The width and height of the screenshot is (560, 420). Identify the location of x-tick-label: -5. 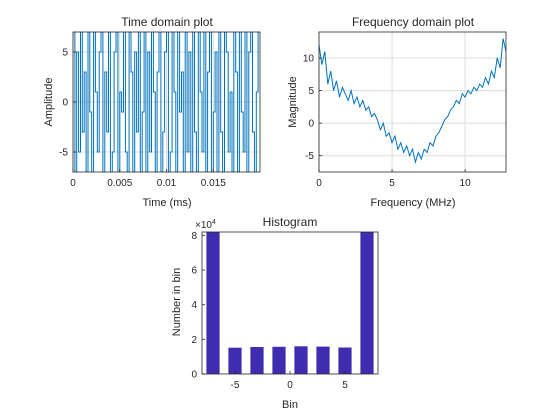
(235, 385).